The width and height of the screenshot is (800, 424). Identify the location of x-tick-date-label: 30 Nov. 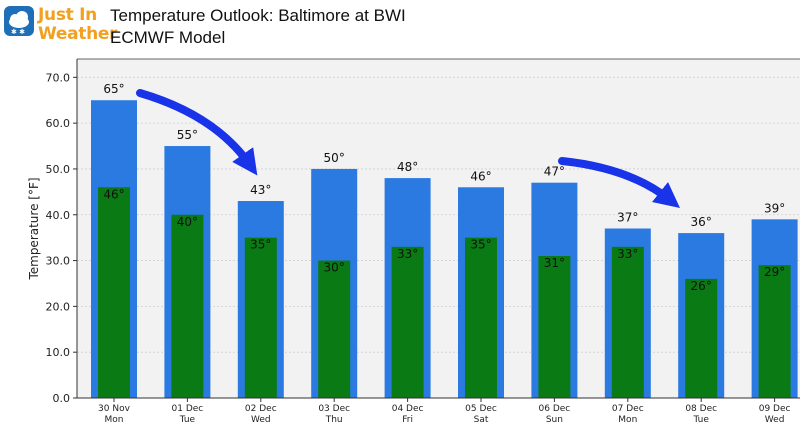
(114, 409).